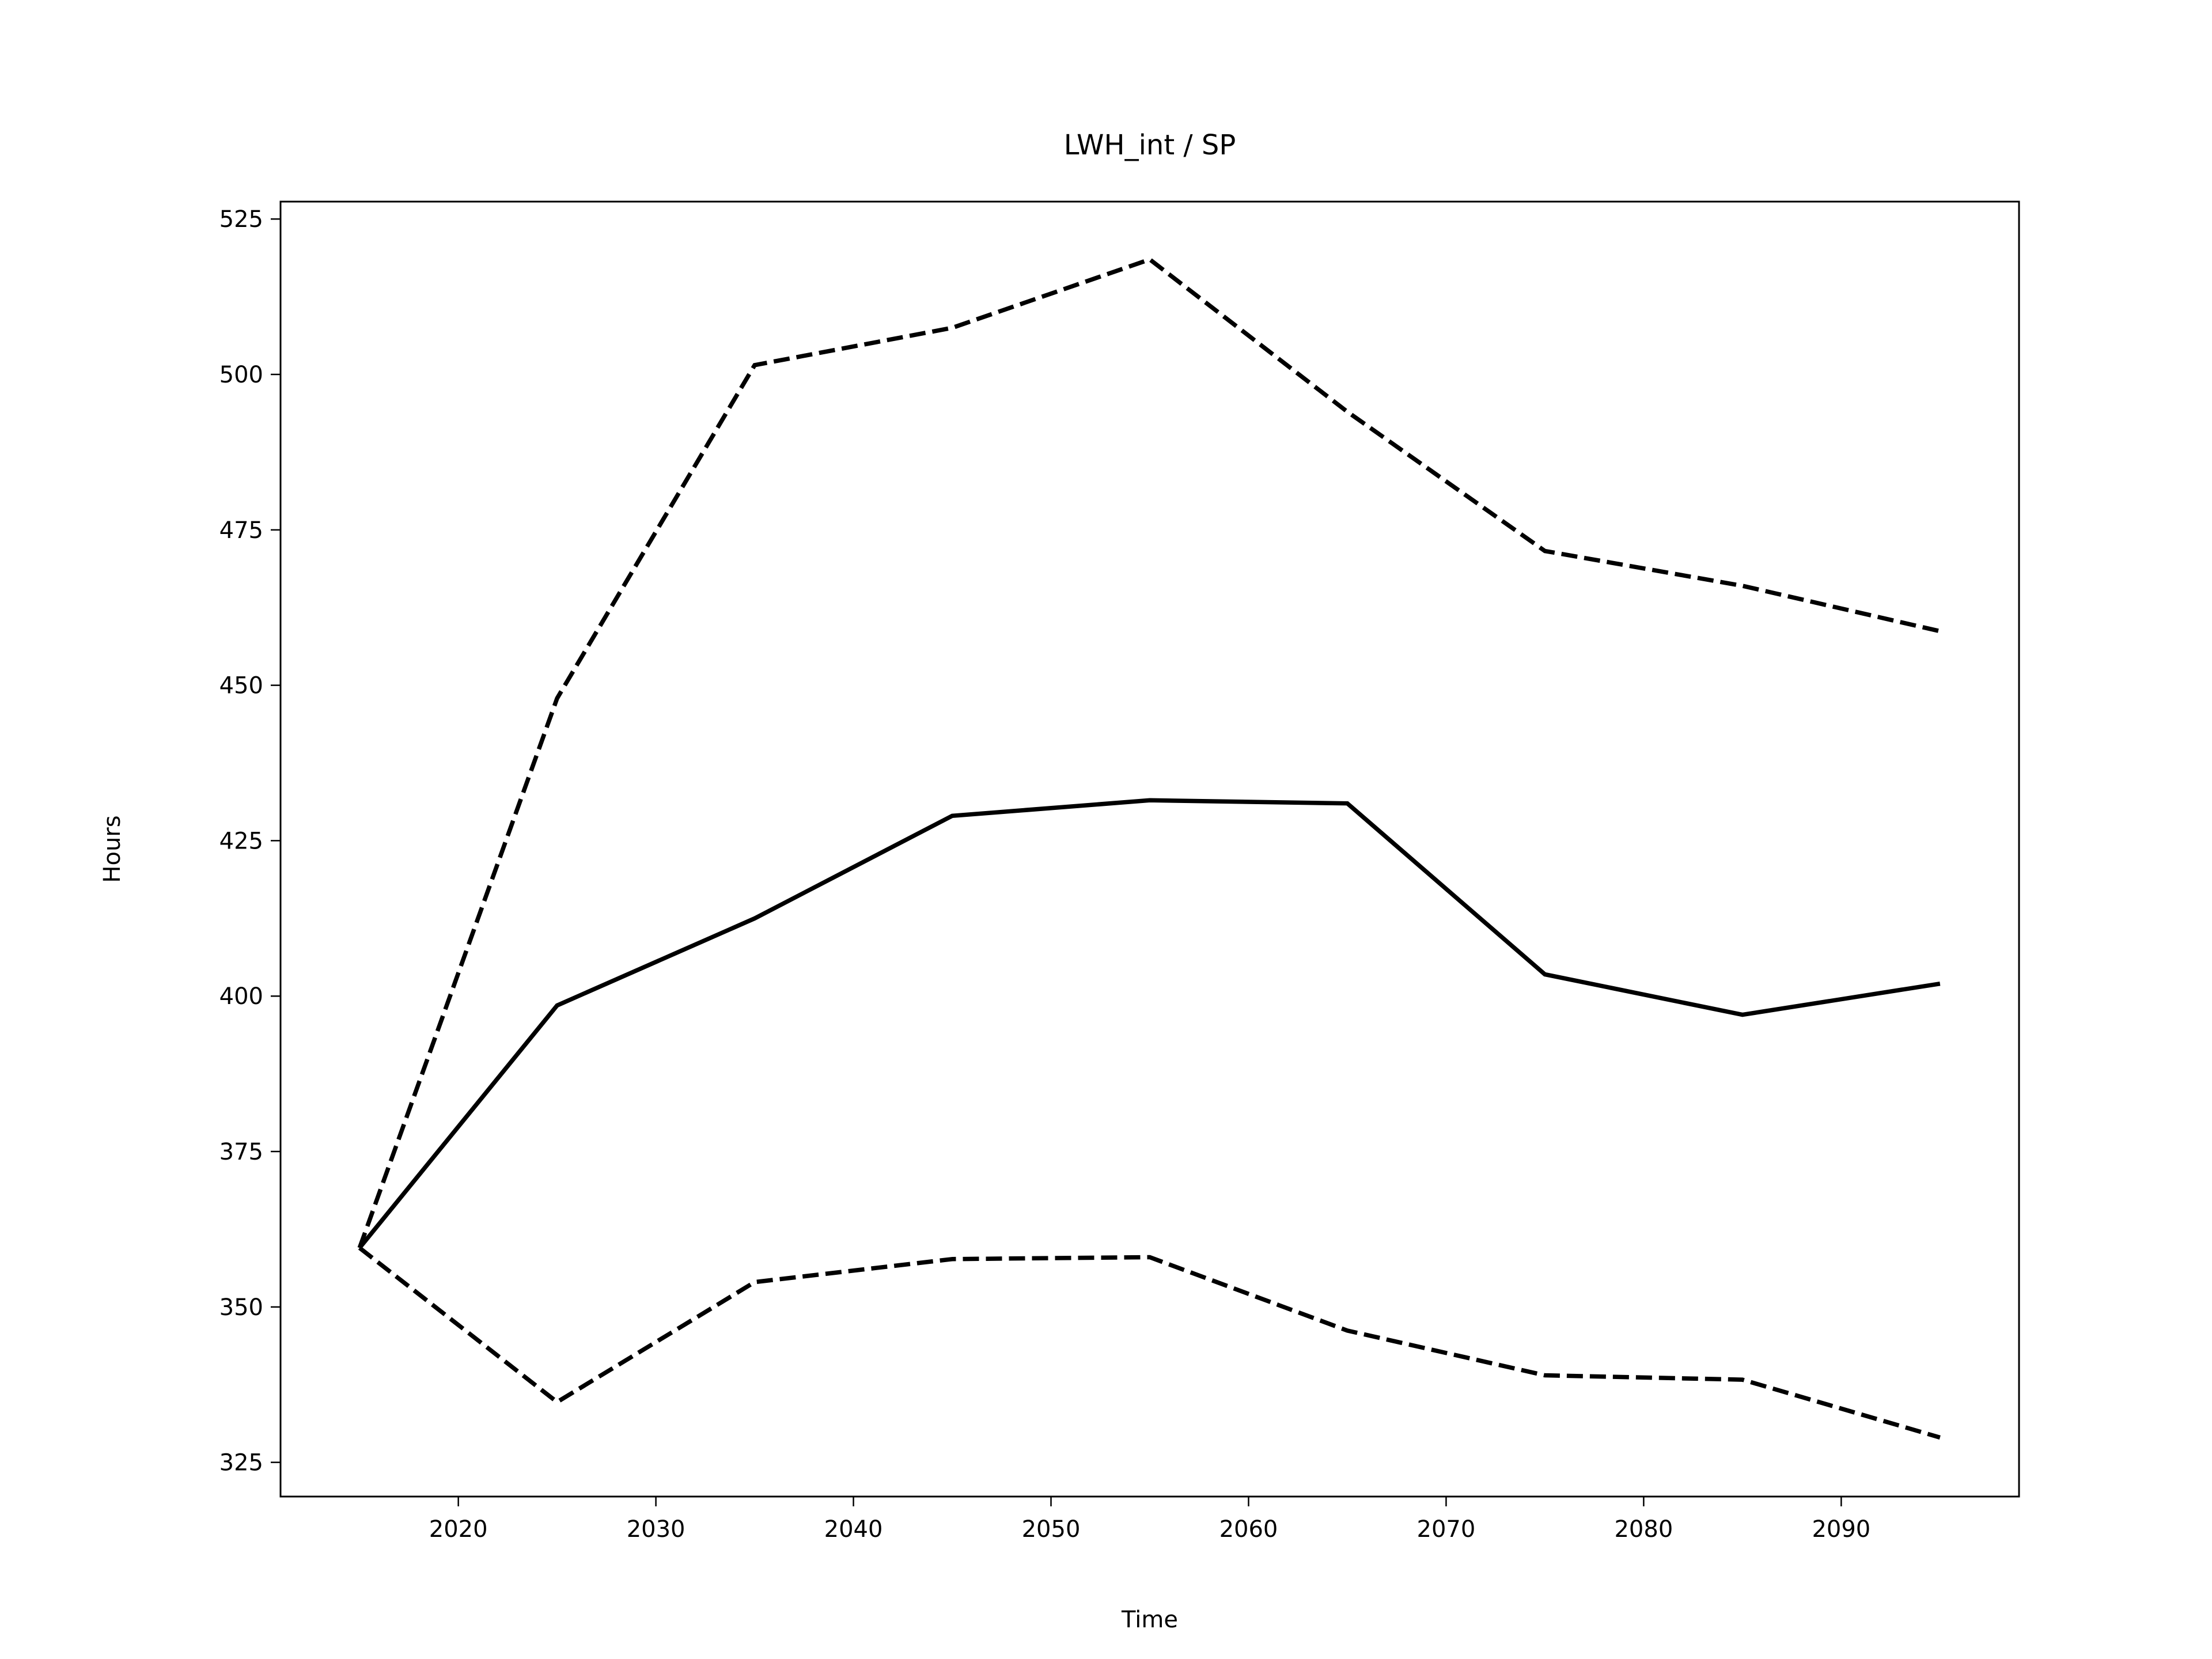 This screenshot has height=1659, width=2212. Describe the element at coordinates (241, 996) in the screenshot. I see `y-tick-label: 400` at that location.